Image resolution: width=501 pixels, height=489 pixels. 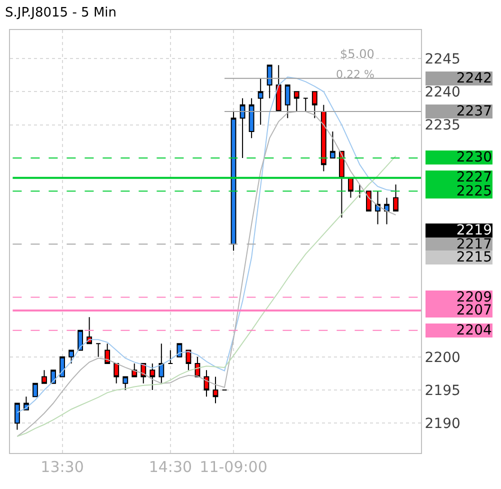 I want to click on text: 2215, so click(x=474, y=258).